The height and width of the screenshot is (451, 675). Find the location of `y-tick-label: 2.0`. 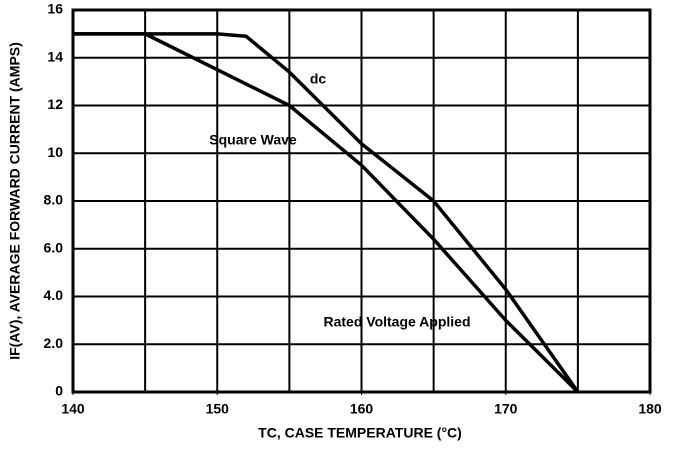

y-tick-label: 2.0 is located at coordinates (54, 343).